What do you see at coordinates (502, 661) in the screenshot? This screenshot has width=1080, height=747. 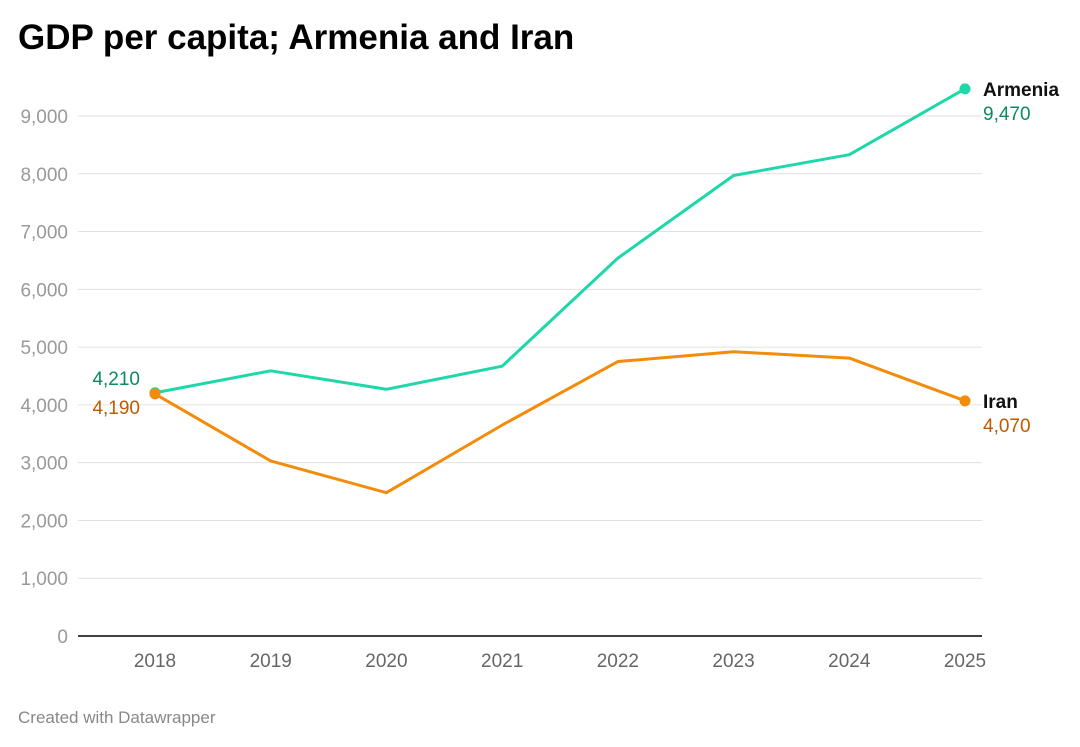 I see `x-tick-label: 2021` at bounding box center [502, 661].